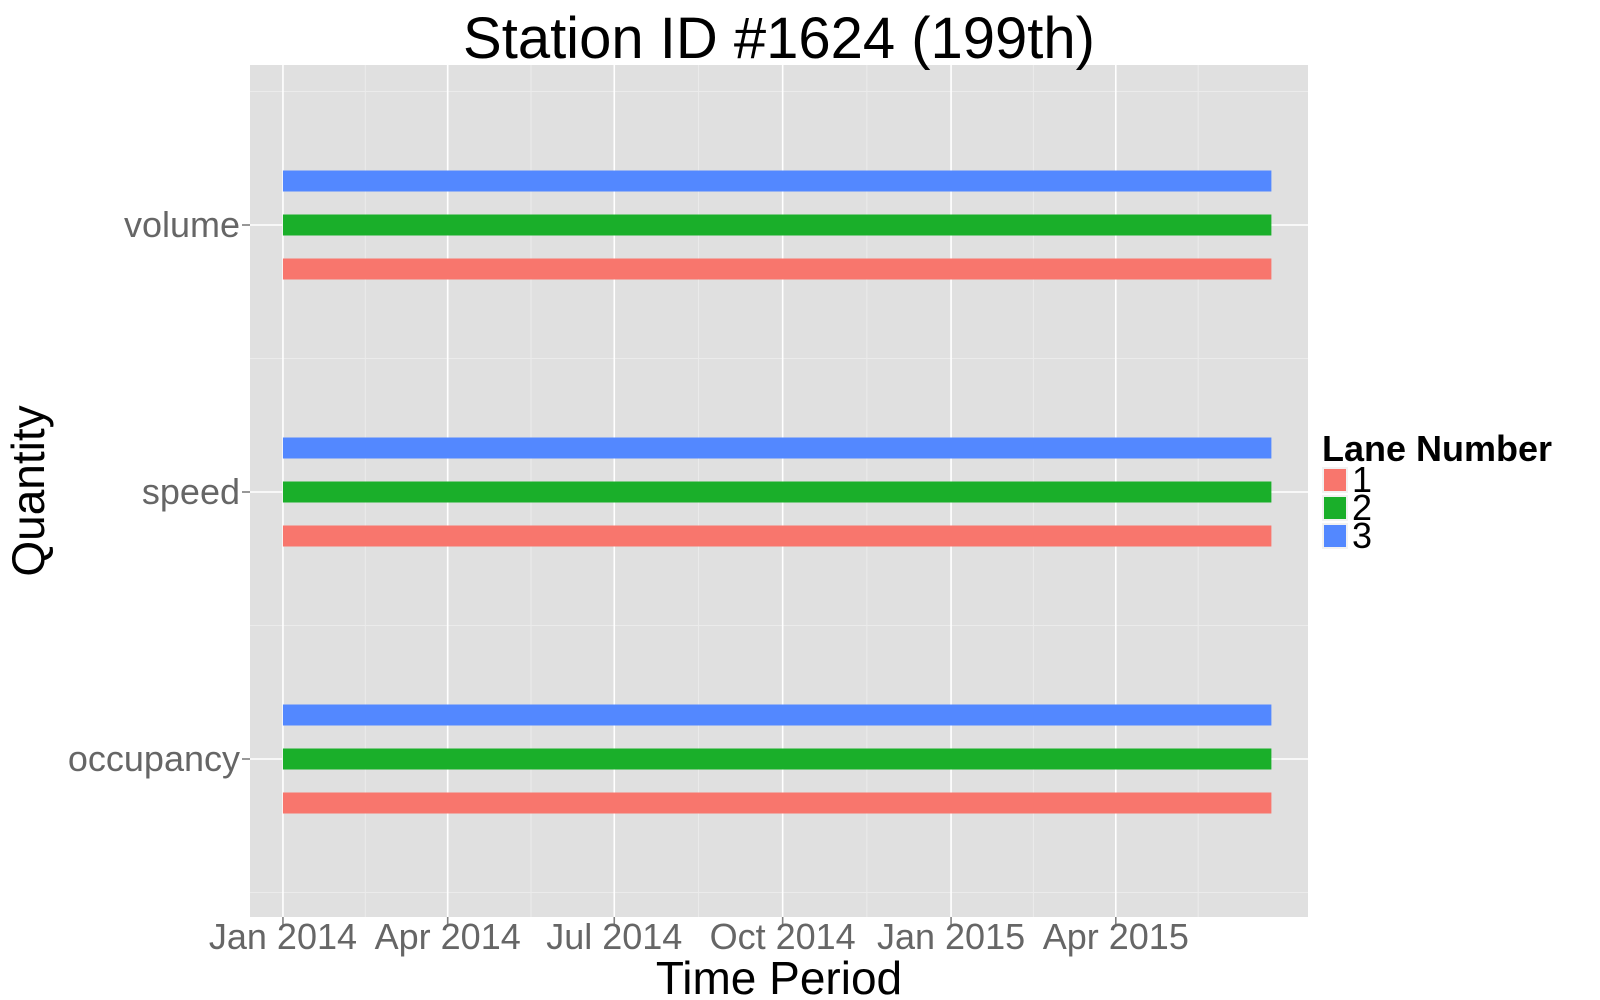 The image size is (1600, 1000). I want to click on legend-label-2: 2, so click(1362, 507).